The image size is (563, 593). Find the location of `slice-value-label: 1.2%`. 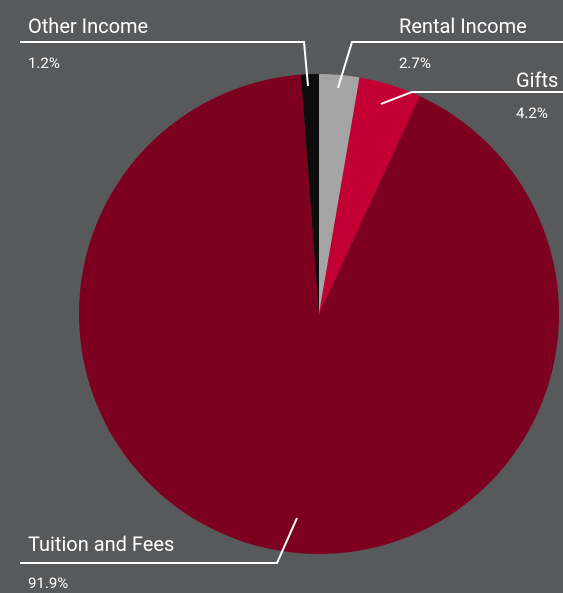

slice-value-label: 1.2% is located at coordinates (44, 63).